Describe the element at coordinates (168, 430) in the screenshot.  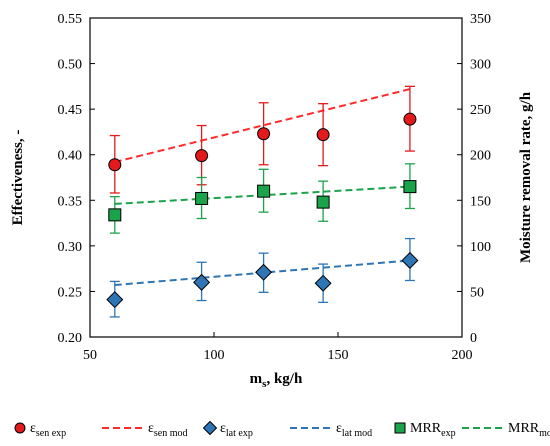
I see `legend-label-1: εsen mod` at that location.